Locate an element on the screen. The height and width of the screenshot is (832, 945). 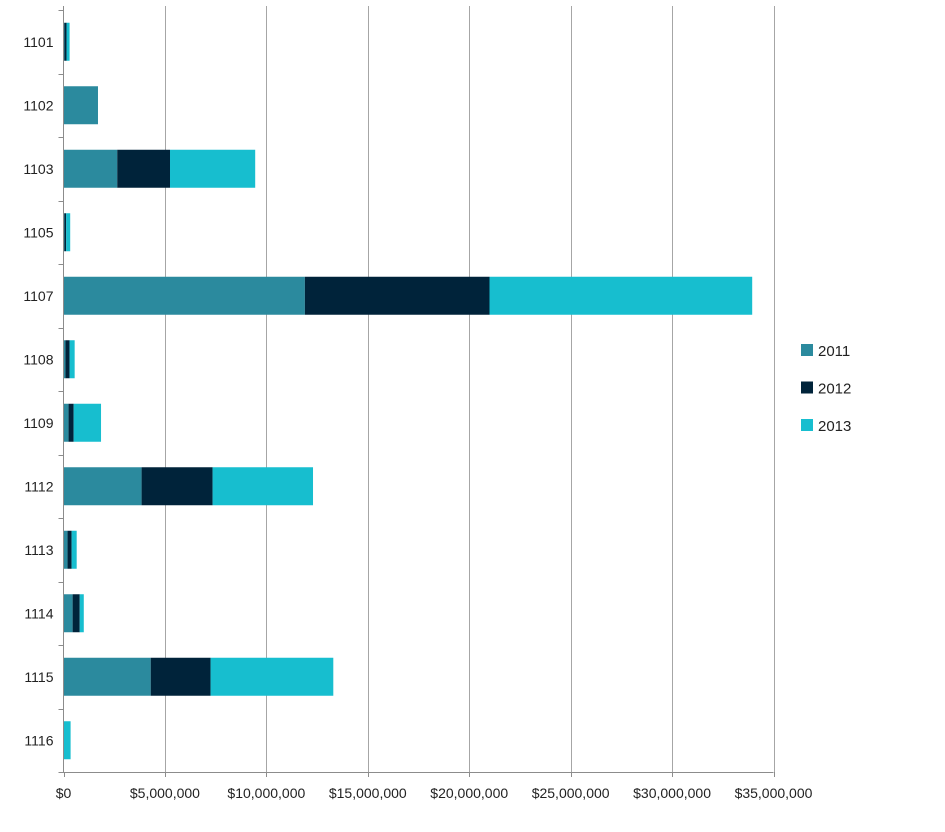
x-tick-label: $15,000,000 is located at coordinates (368, 793).